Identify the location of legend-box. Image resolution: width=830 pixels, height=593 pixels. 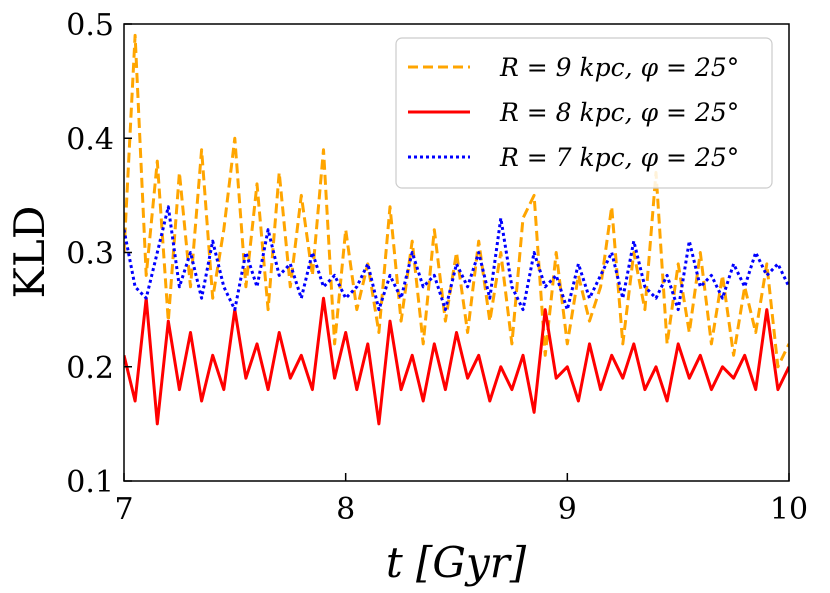
(584, 113).